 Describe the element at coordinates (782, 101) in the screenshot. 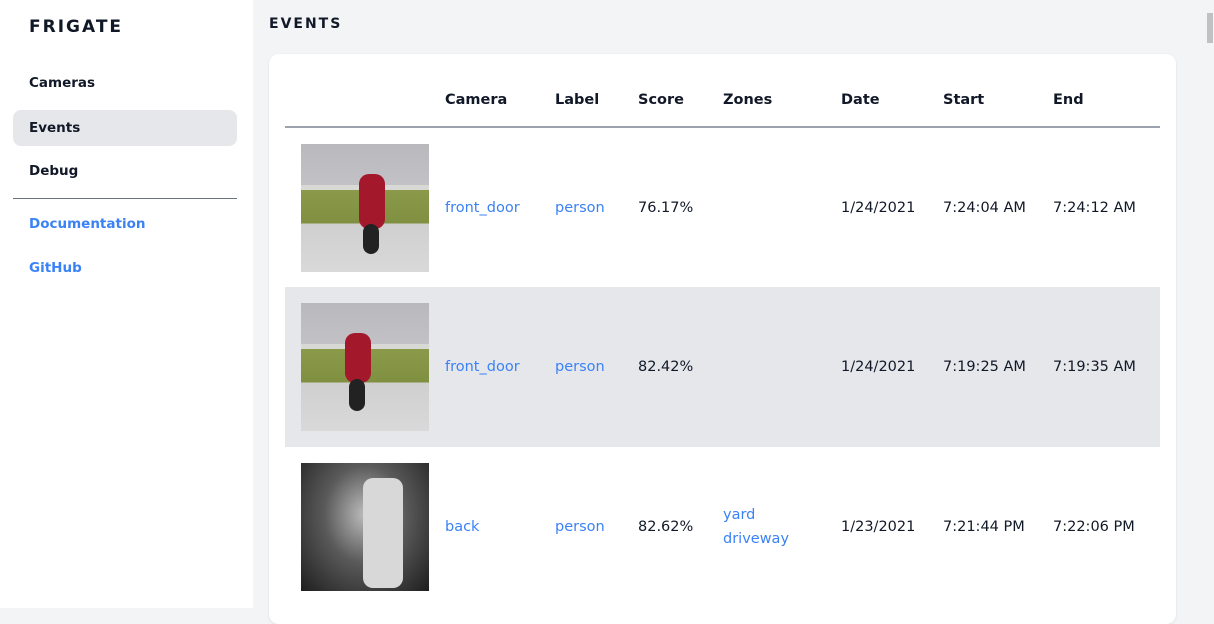

I see `header-zones: Zones` at that location.